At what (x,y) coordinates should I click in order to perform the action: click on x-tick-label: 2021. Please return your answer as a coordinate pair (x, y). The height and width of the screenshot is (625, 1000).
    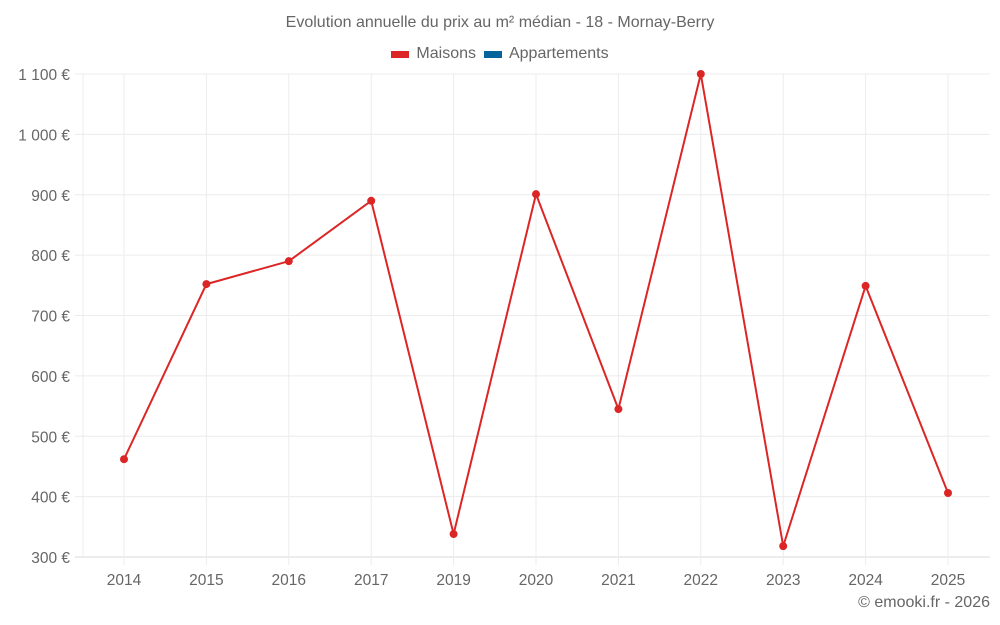
    Looking at the image, I should click on (618, 580).